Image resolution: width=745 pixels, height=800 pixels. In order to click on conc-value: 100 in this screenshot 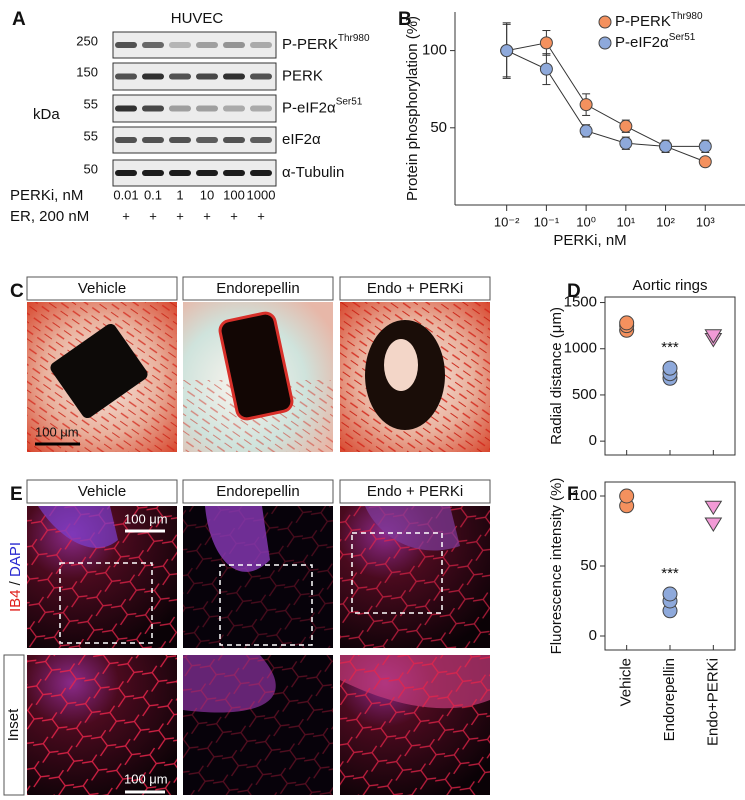, I will do `click(234, 194)`.